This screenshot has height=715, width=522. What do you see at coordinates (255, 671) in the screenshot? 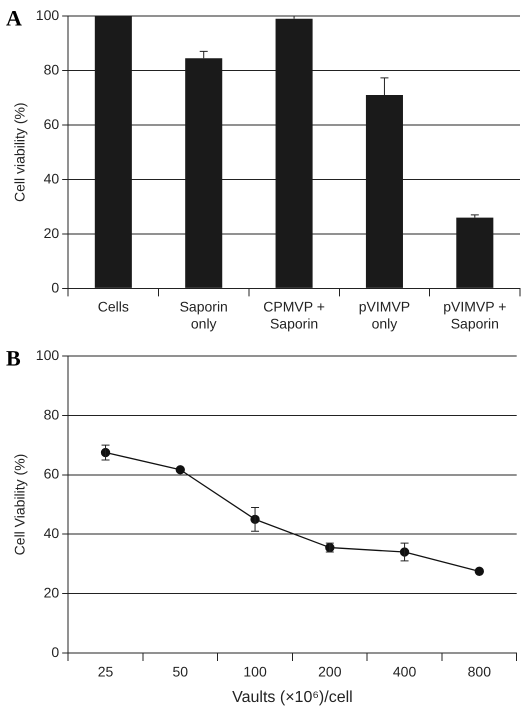
I see `x-tick-label: 100` at bounding box center [255, 671].